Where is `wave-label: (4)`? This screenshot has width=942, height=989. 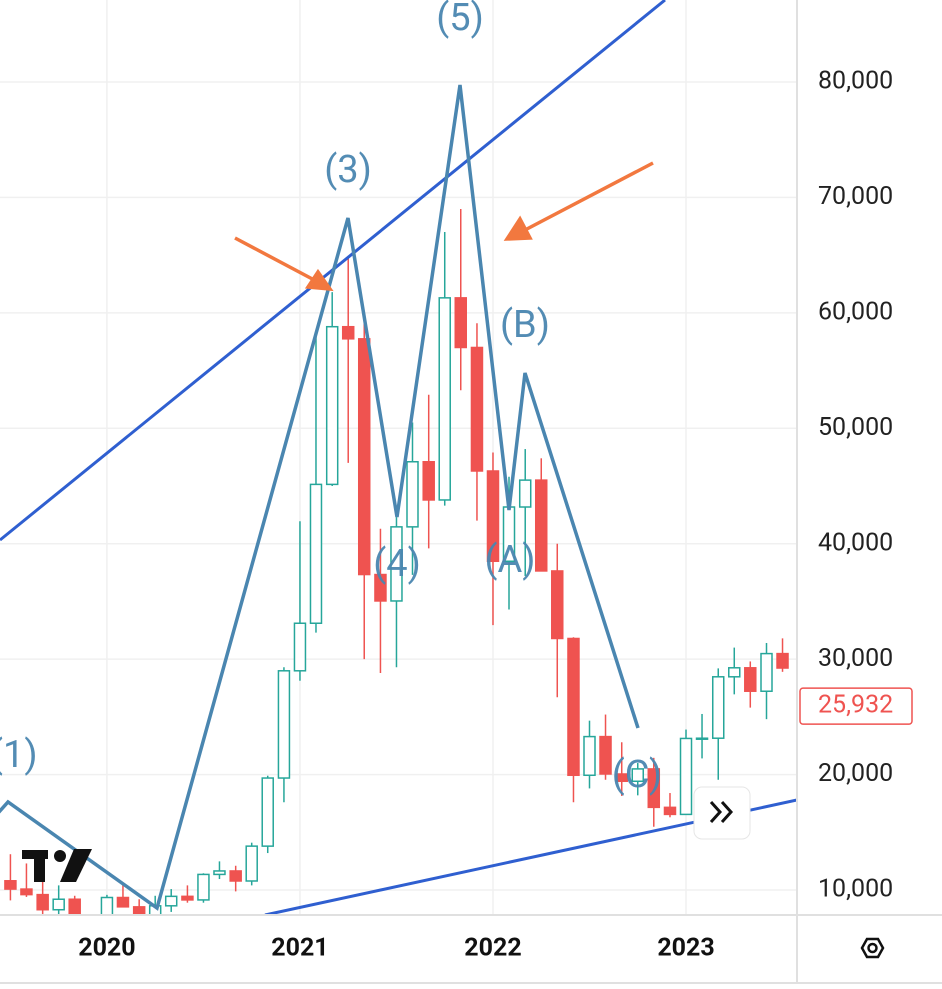
wave-label: (4) is located at coordinates (397, 564).